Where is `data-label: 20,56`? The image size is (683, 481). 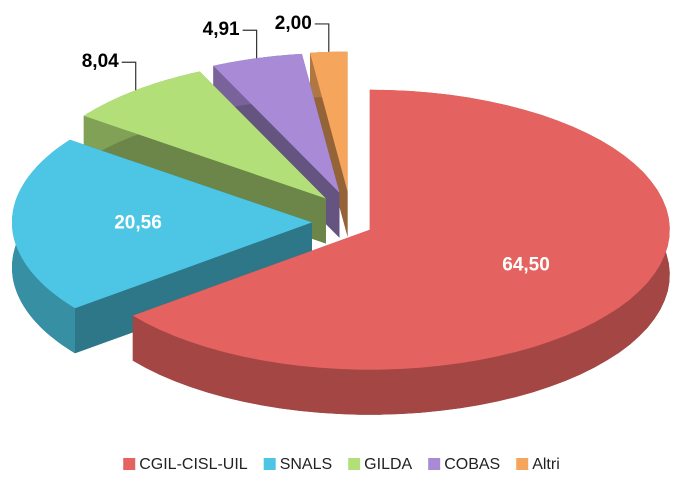
data-label: 20,56 is located at coordinates (138, 223).